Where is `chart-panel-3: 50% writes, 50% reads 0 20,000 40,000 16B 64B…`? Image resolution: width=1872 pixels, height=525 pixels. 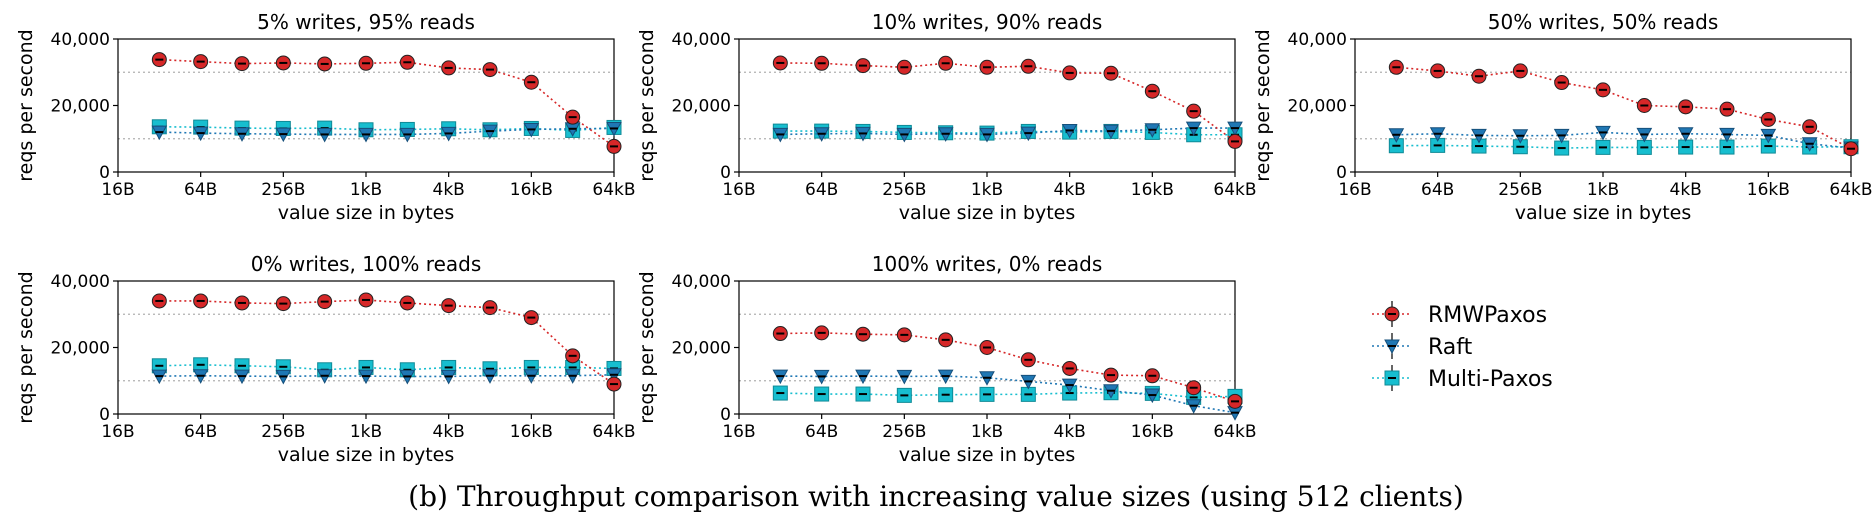
chart-panel-3: 50% writes, 50% reads 0 20,000 40,000 16B 64B… is located at coordinates (1562, 117).